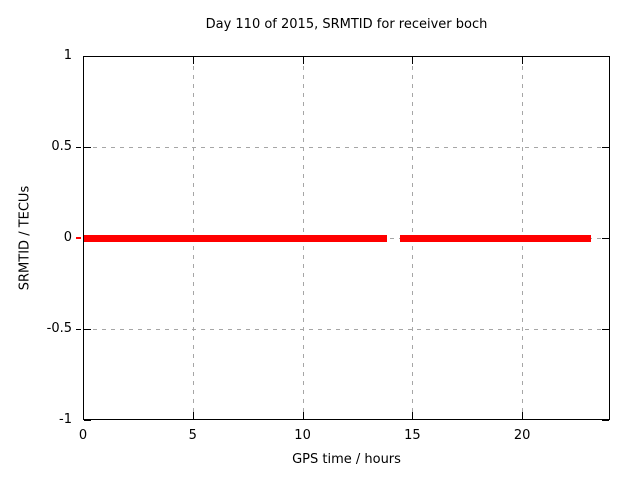 Image resolution: width=640 pixels, height=480 pixels. What do you see at coordinates (522, 435) in the screenshot?
I see `x-tick-label: 20` at bounding box center [522, 435].